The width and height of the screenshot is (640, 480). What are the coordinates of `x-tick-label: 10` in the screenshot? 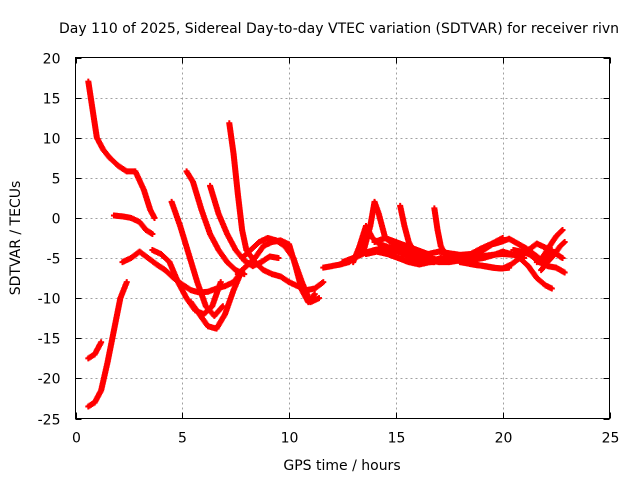 It's located at (290, 439).